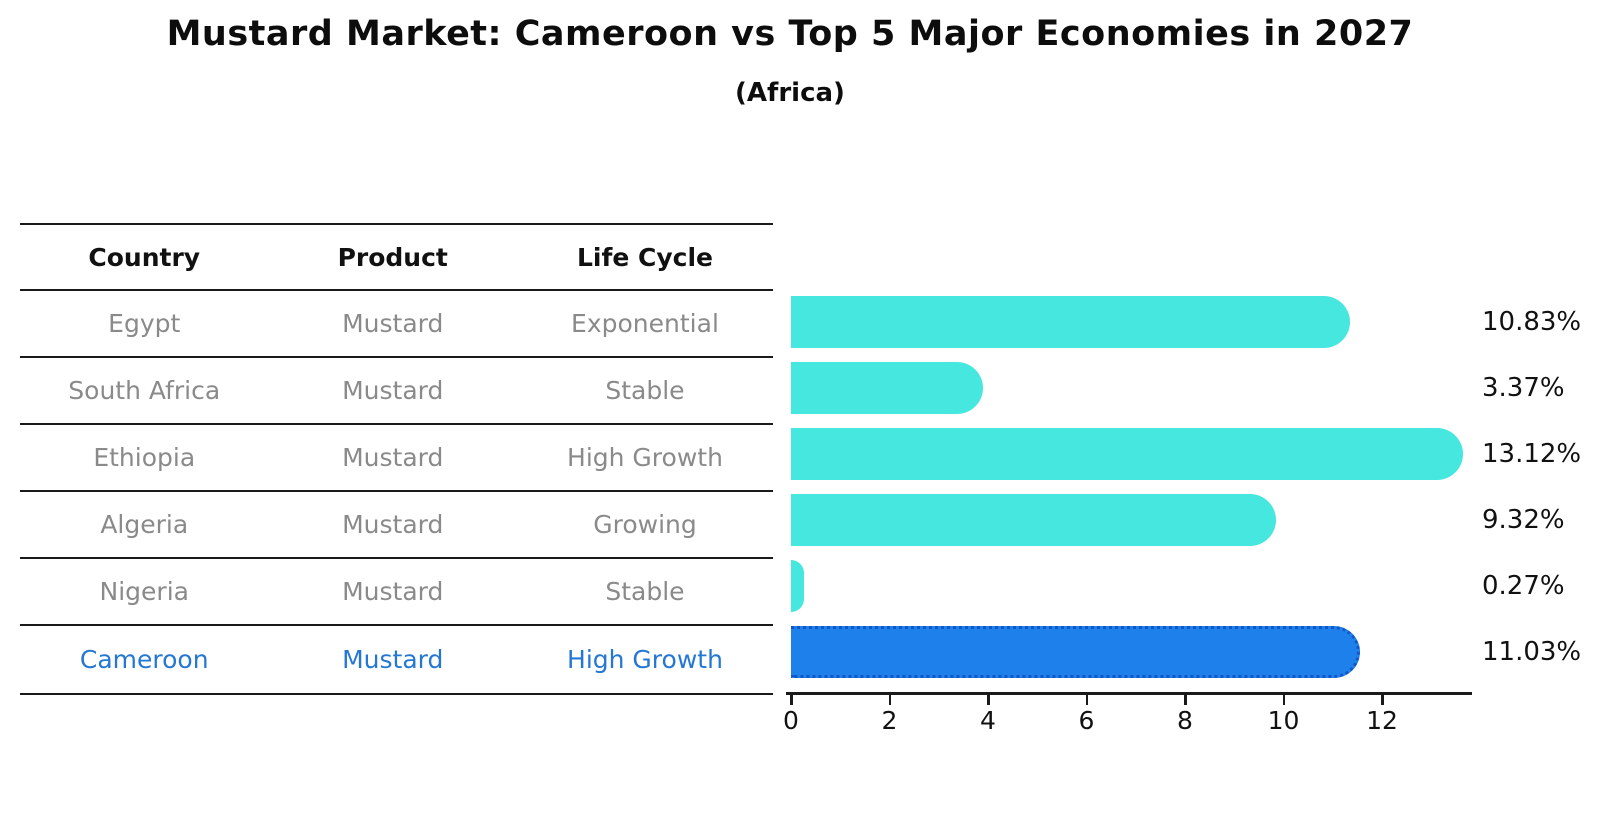 The width and height of the screenshot is (1604, 823). What do you see at coordinates (798, 586) in the screenshot?
I see `bar-nigeria` at bounding box center [798, 586].